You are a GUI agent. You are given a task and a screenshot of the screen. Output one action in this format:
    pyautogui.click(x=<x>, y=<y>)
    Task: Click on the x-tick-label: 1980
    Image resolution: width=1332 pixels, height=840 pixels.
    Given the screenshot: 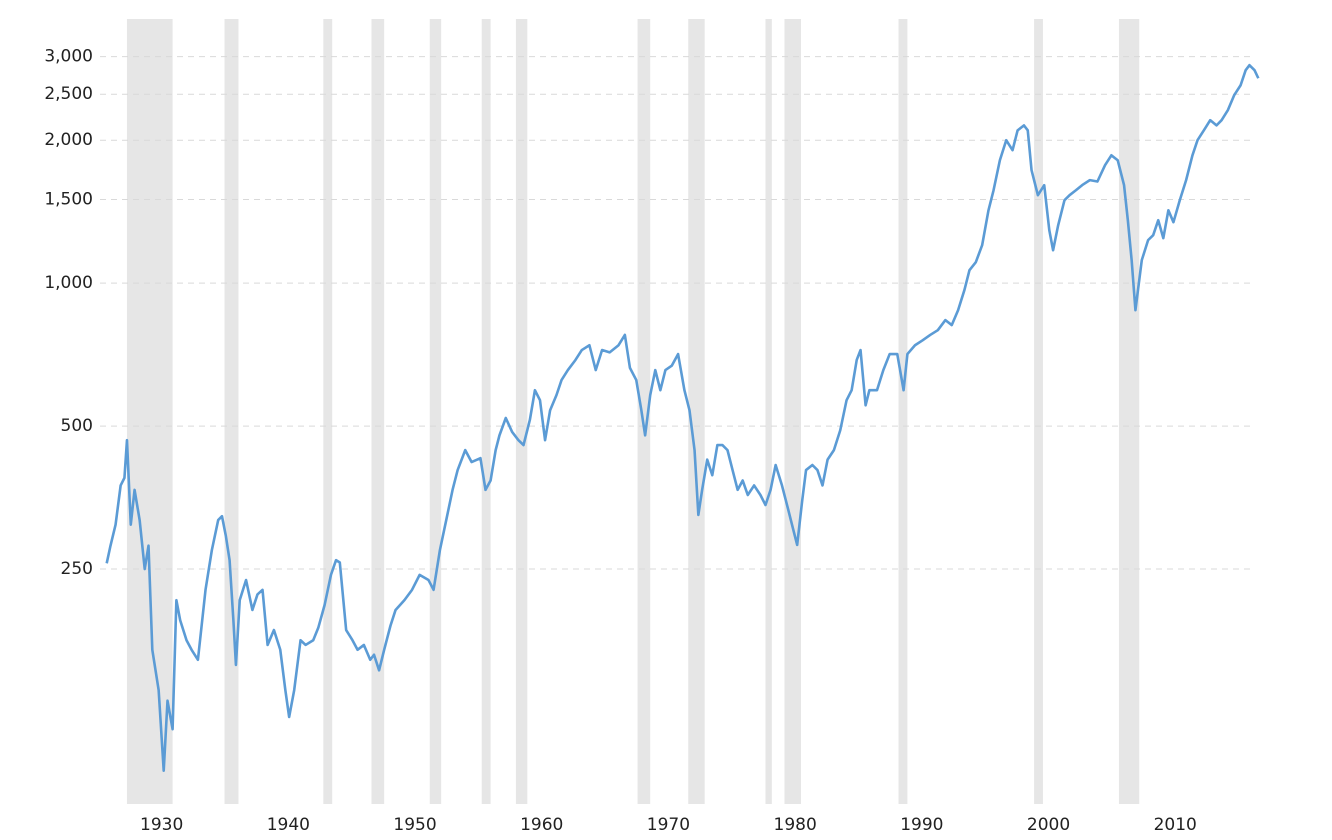 What is the action you would take?
    pyautogui.click(x=795, y=825)
    